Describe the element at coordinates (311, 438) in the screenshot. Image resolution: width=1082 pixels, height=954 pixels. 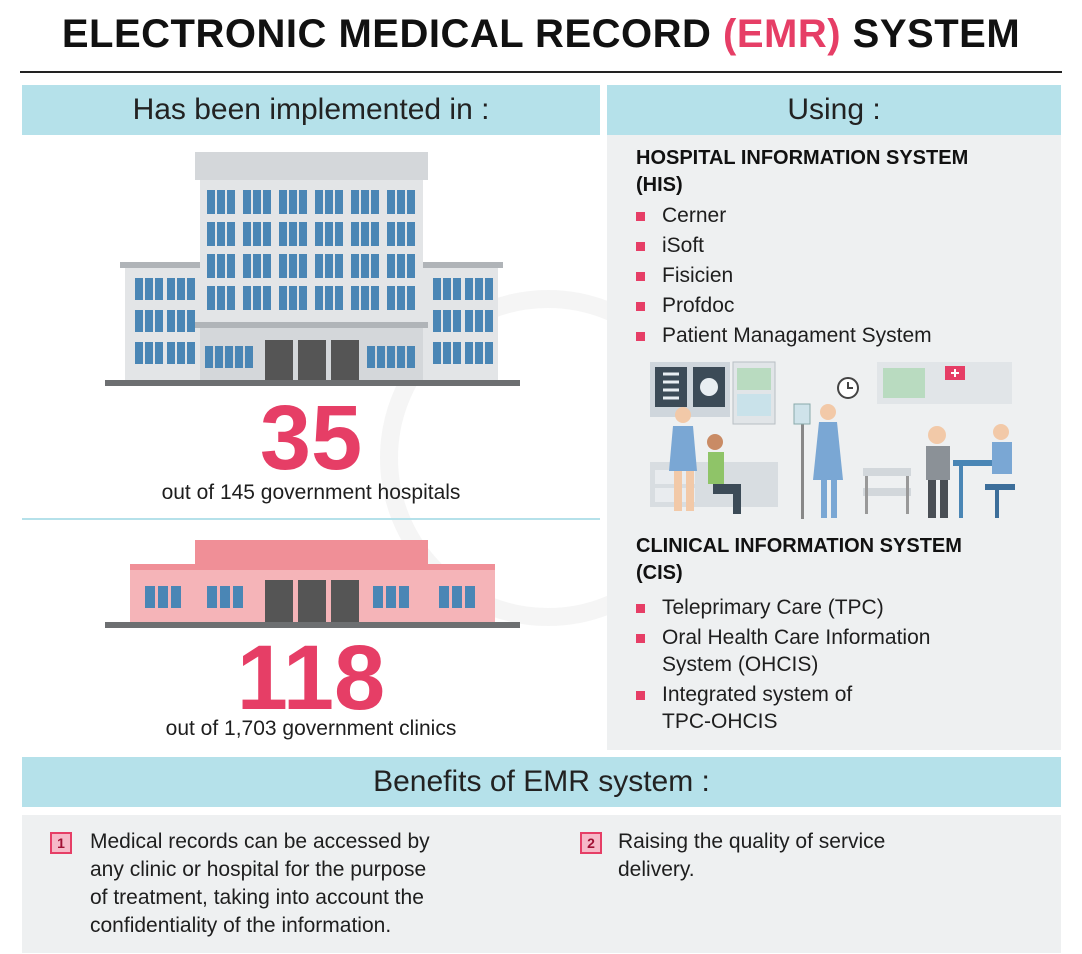
I see `hospital-count: 35` at that location.